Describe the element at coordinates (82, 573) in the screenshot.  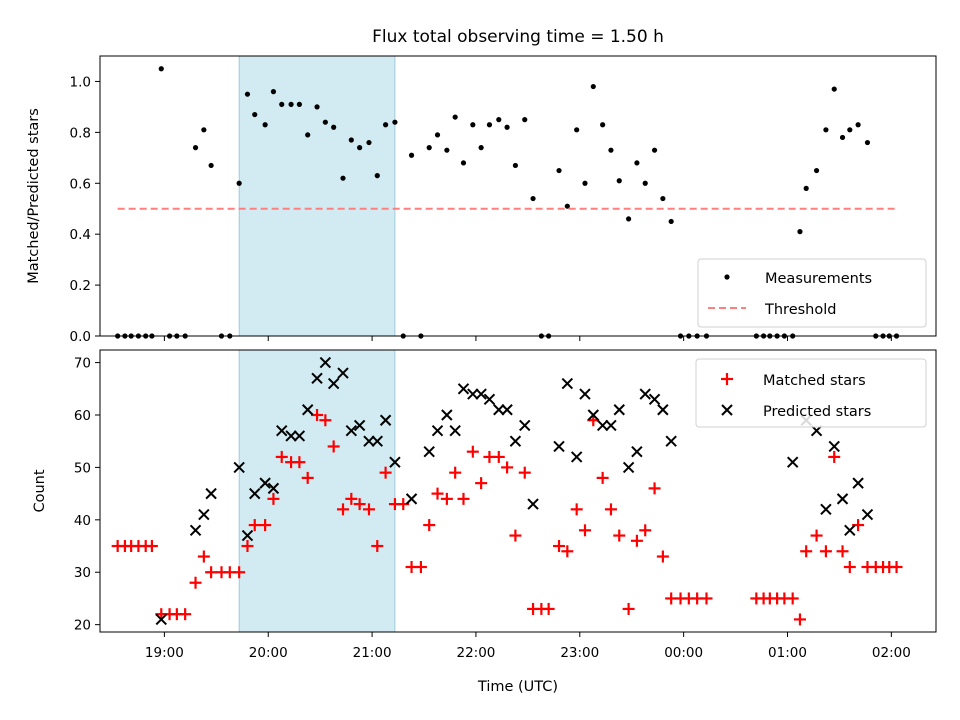
I see `y-tick-label: 30` at that location.